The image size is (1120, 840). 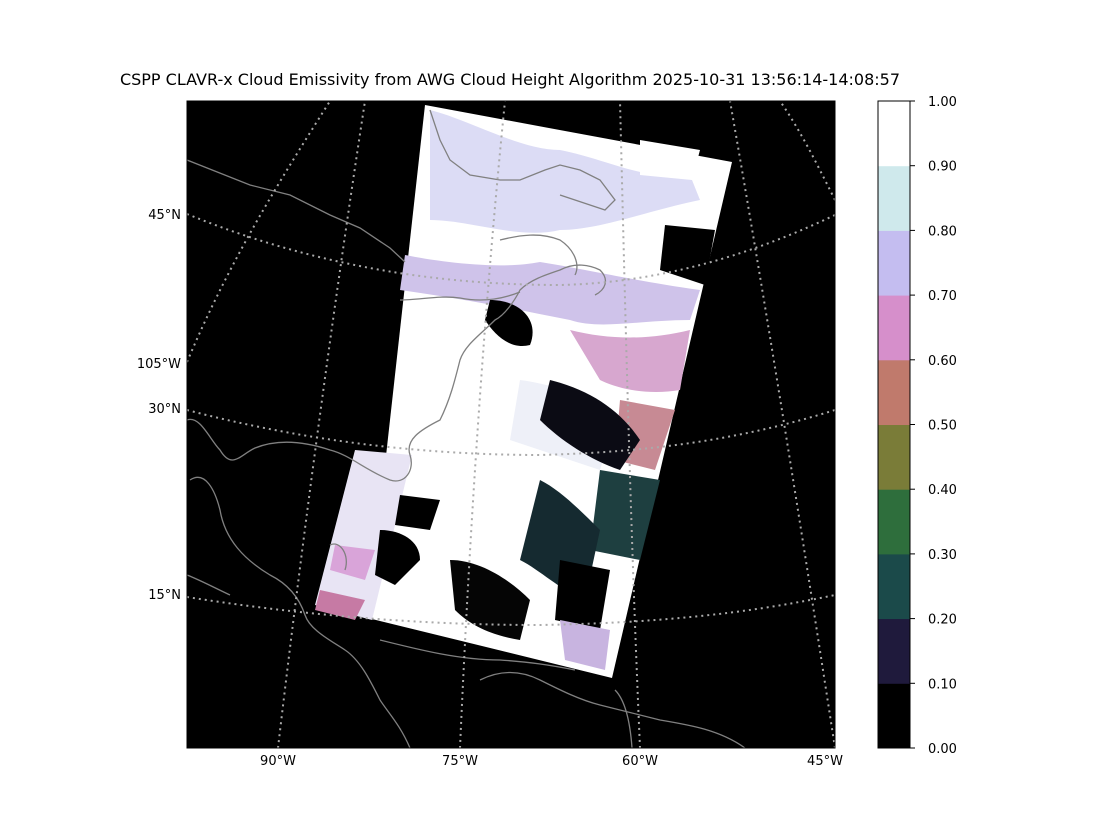 What do you see at coordinates (942, 684) in the screenshot?
I see `colorbar-tick-label: 0.10` at bounding box center [942, 684].